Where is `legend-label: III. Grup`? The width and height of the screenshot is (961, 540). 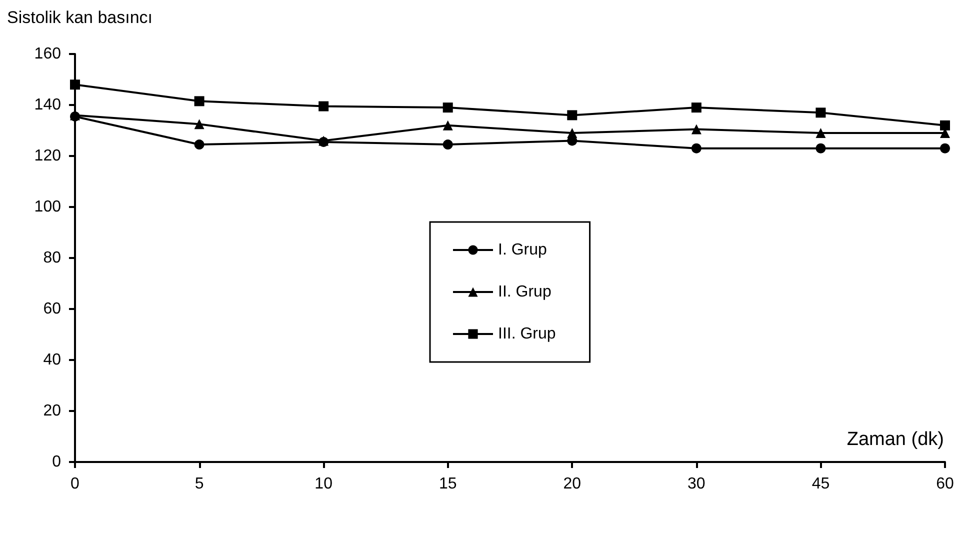 legend-label: III. Grup is located at coordinates (527, 334).